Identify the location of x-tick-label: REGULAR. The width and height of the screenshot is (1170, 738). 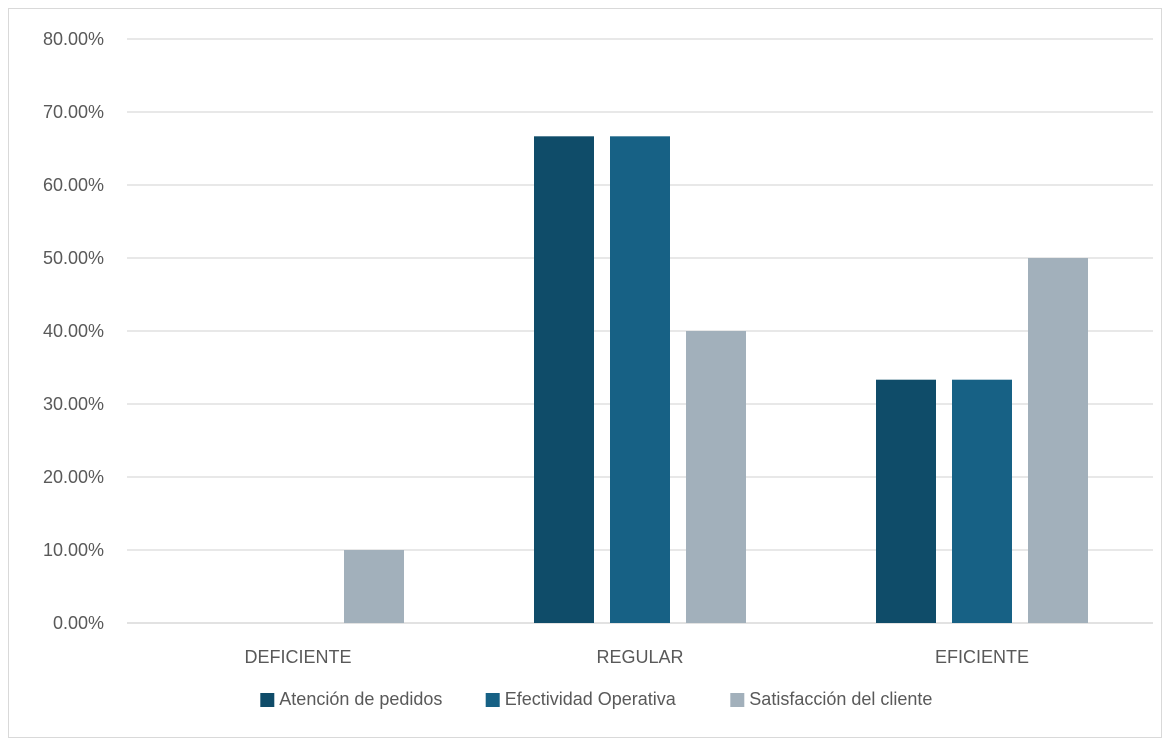
(639, 657).